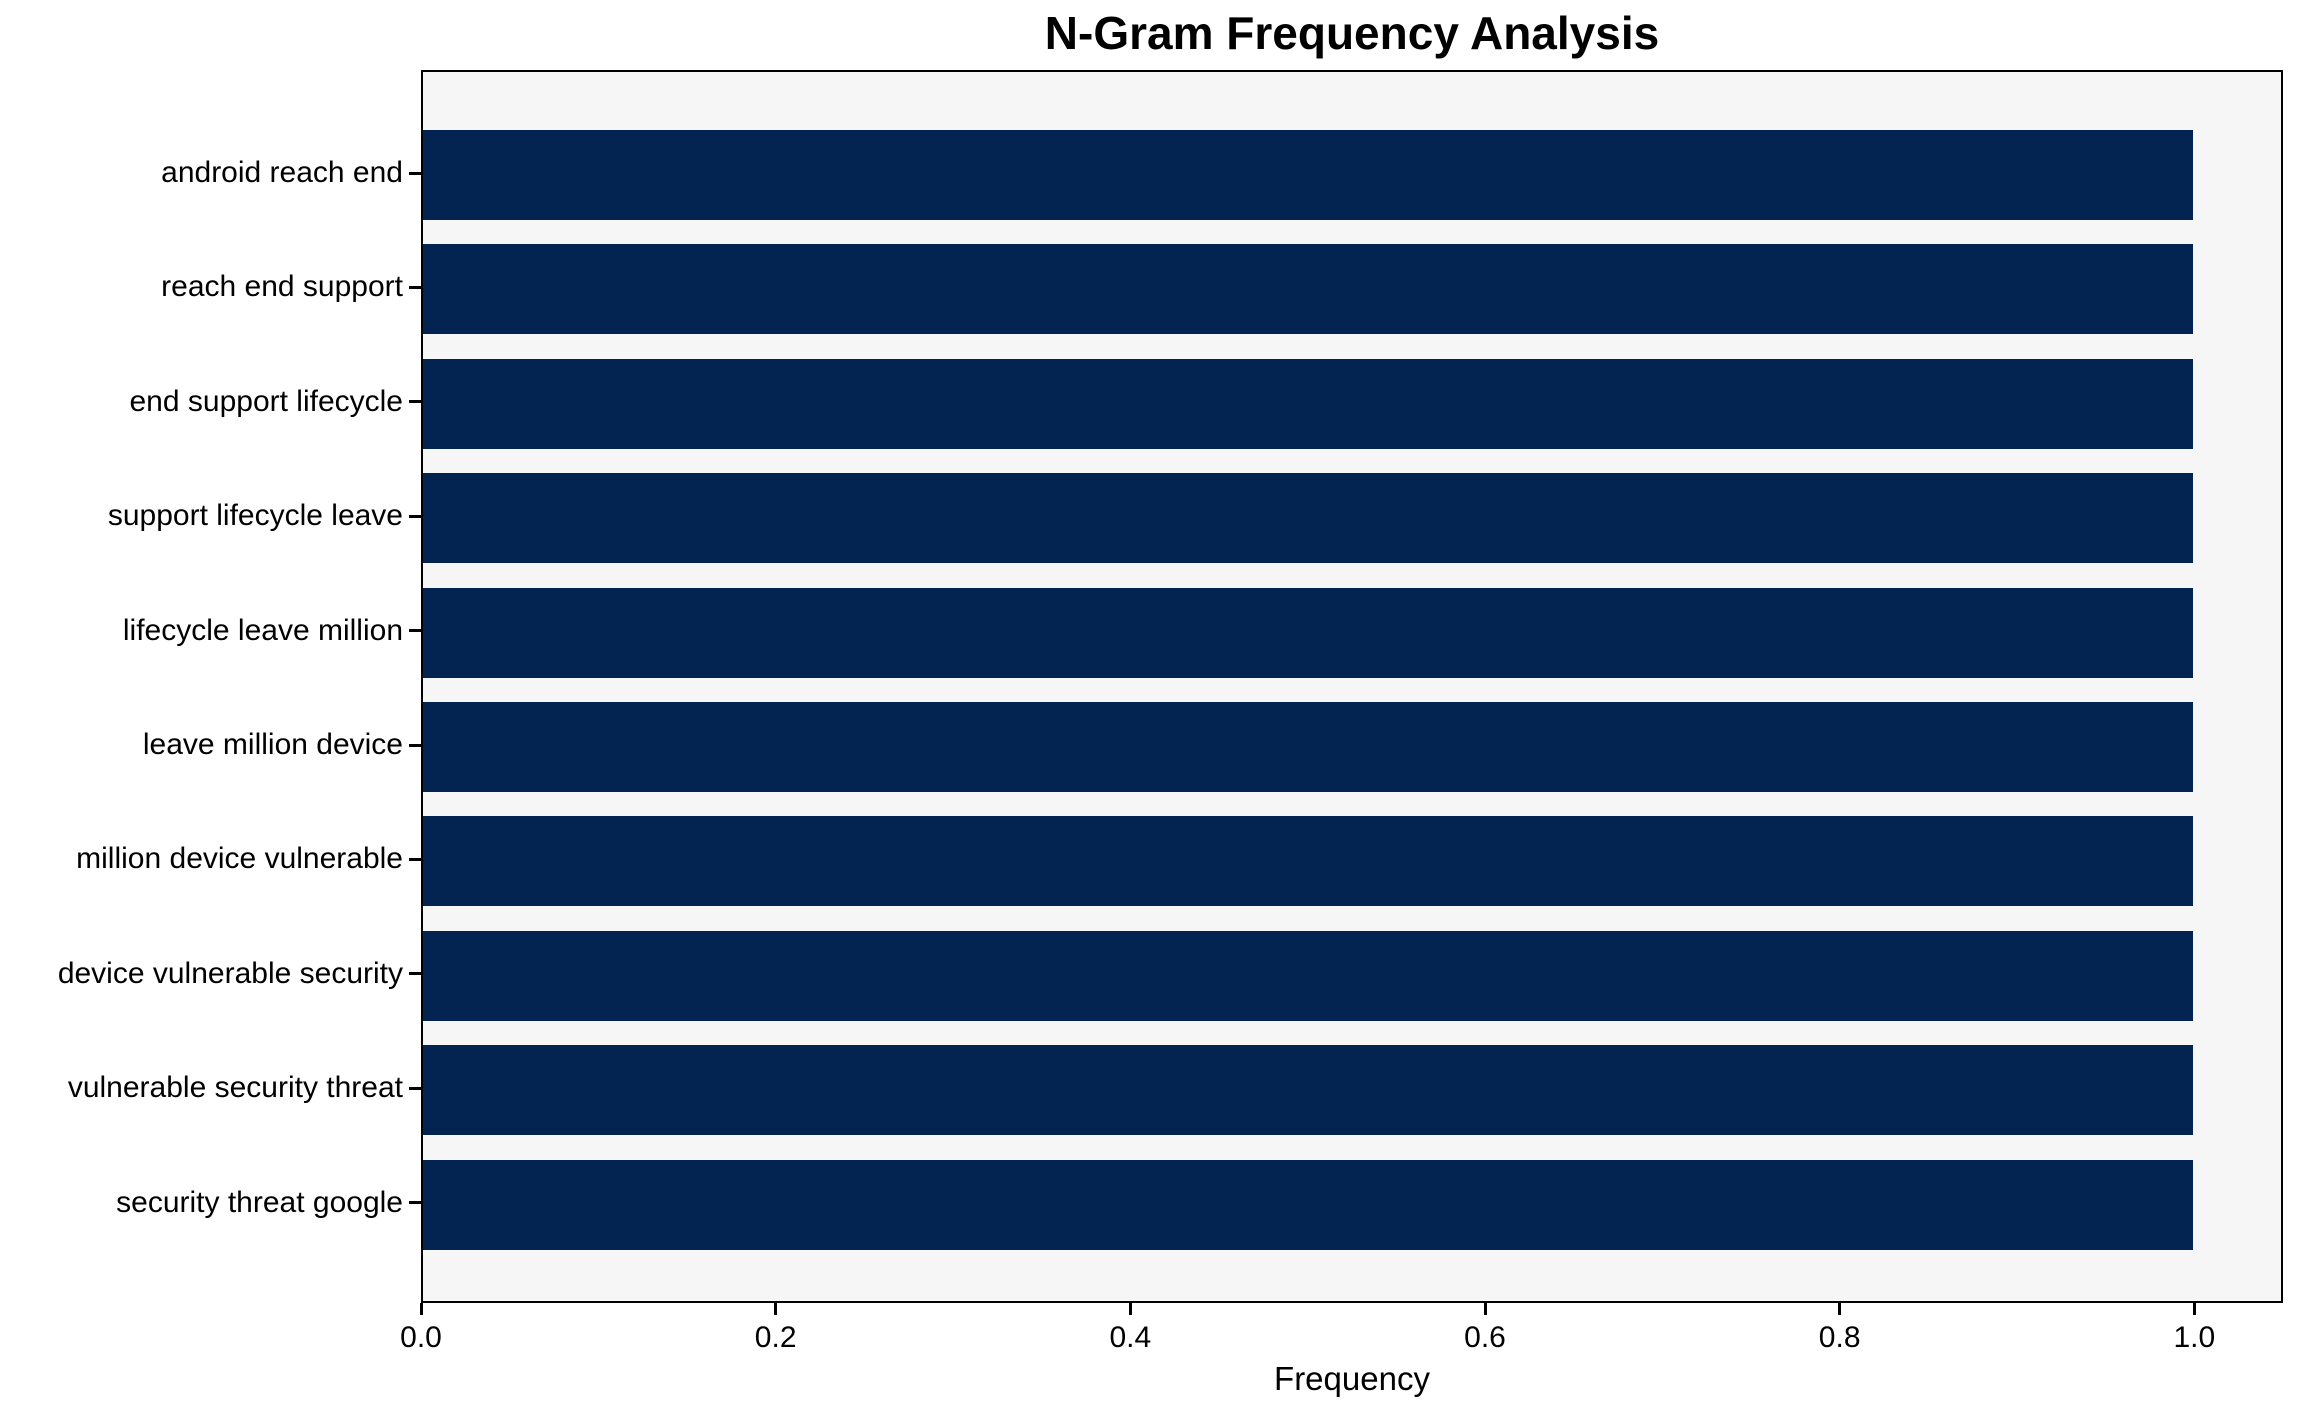 The width and height of the screenshot is (2303, 1414). What do you see at coordinates (2194, 1337) in the screenshot?
I see `x-tick-label: 1.0` at bounding box center [2194, 1337].